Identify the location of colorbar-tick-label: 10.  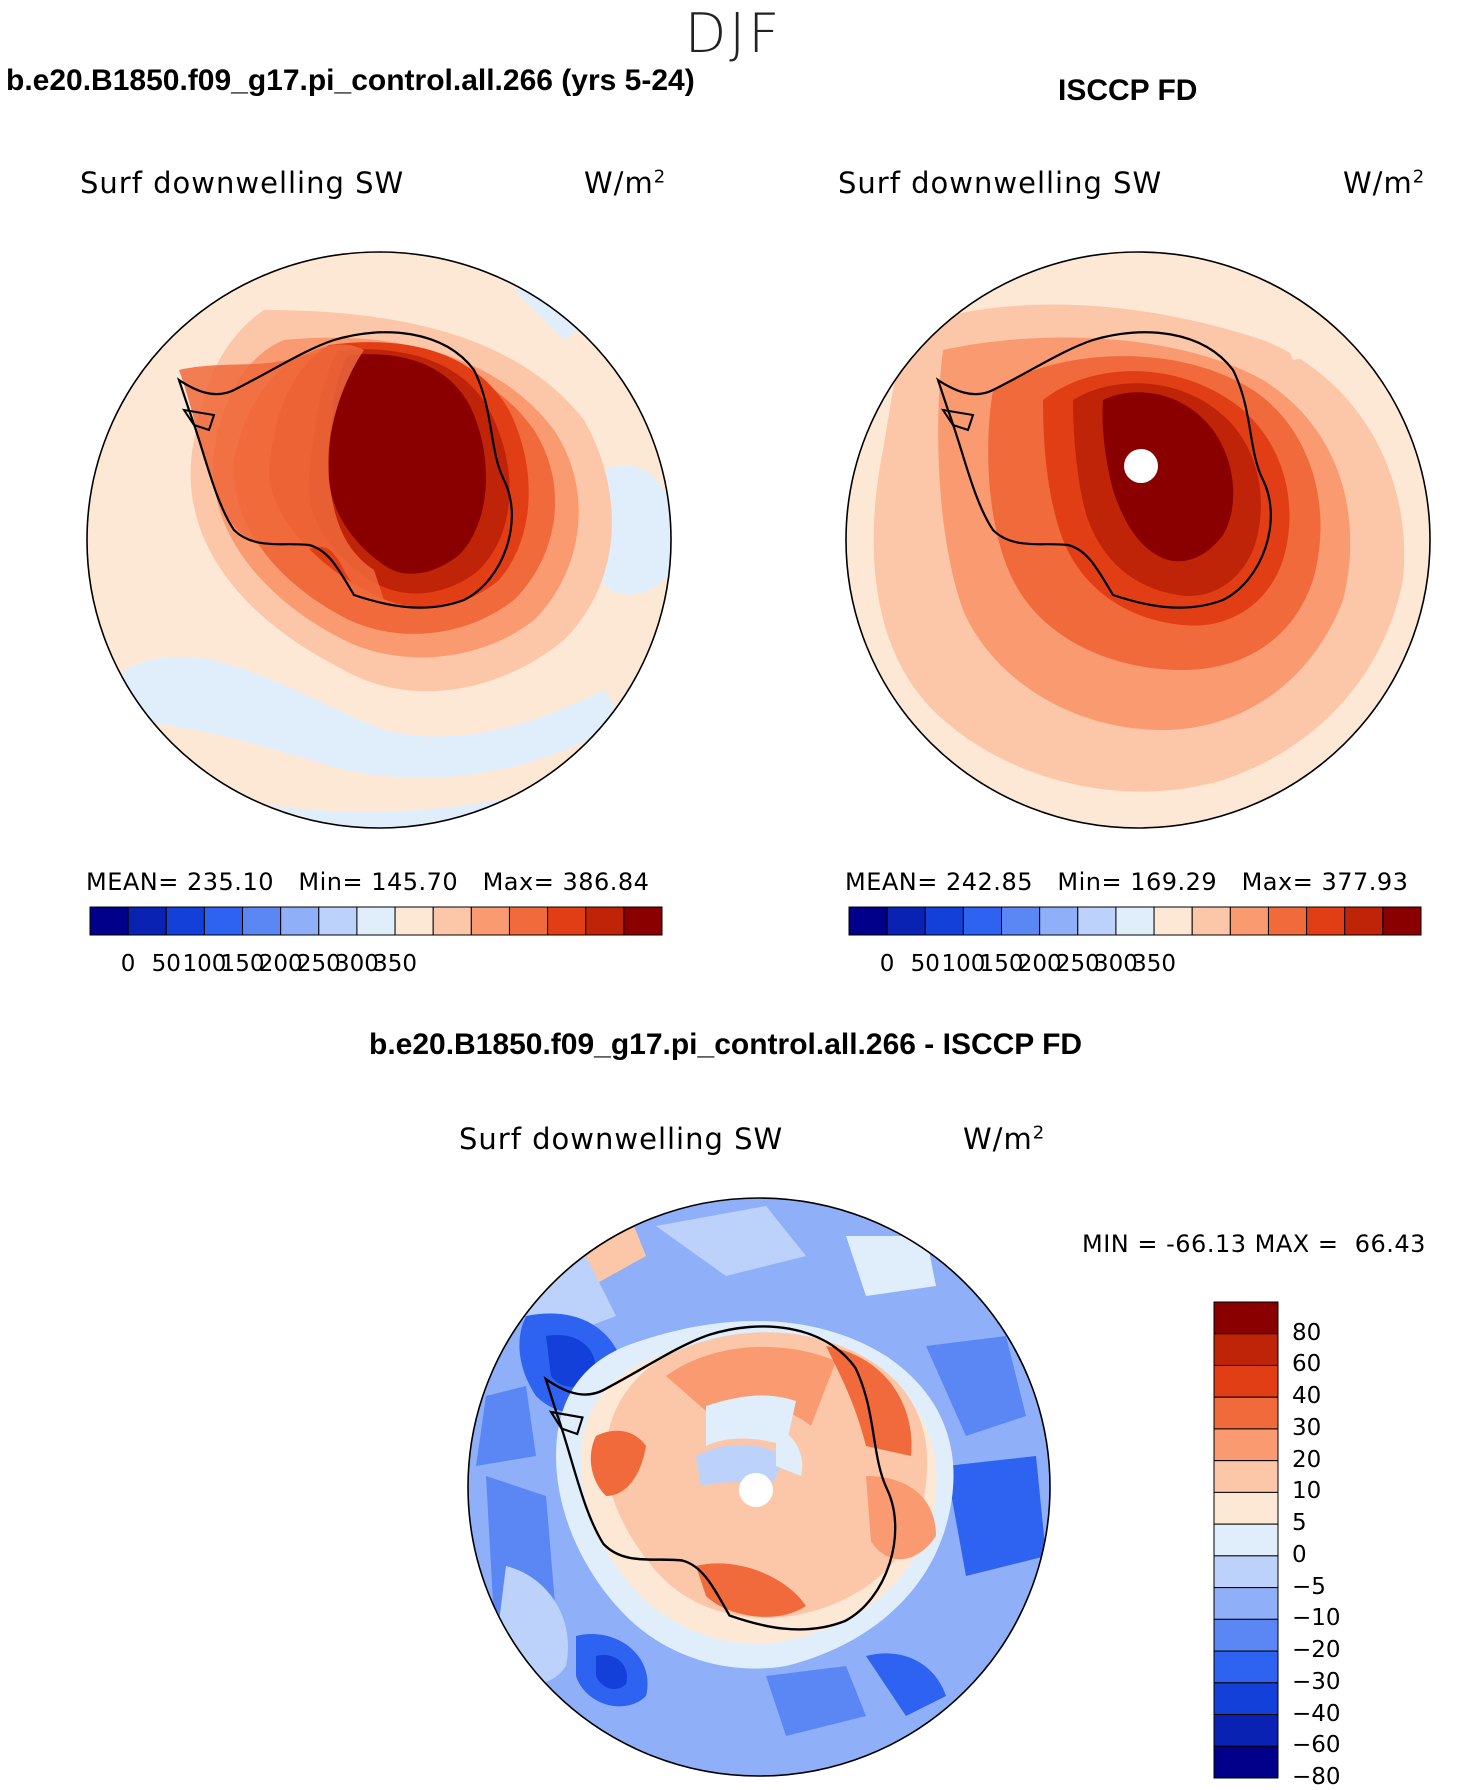
(1307, 1491).